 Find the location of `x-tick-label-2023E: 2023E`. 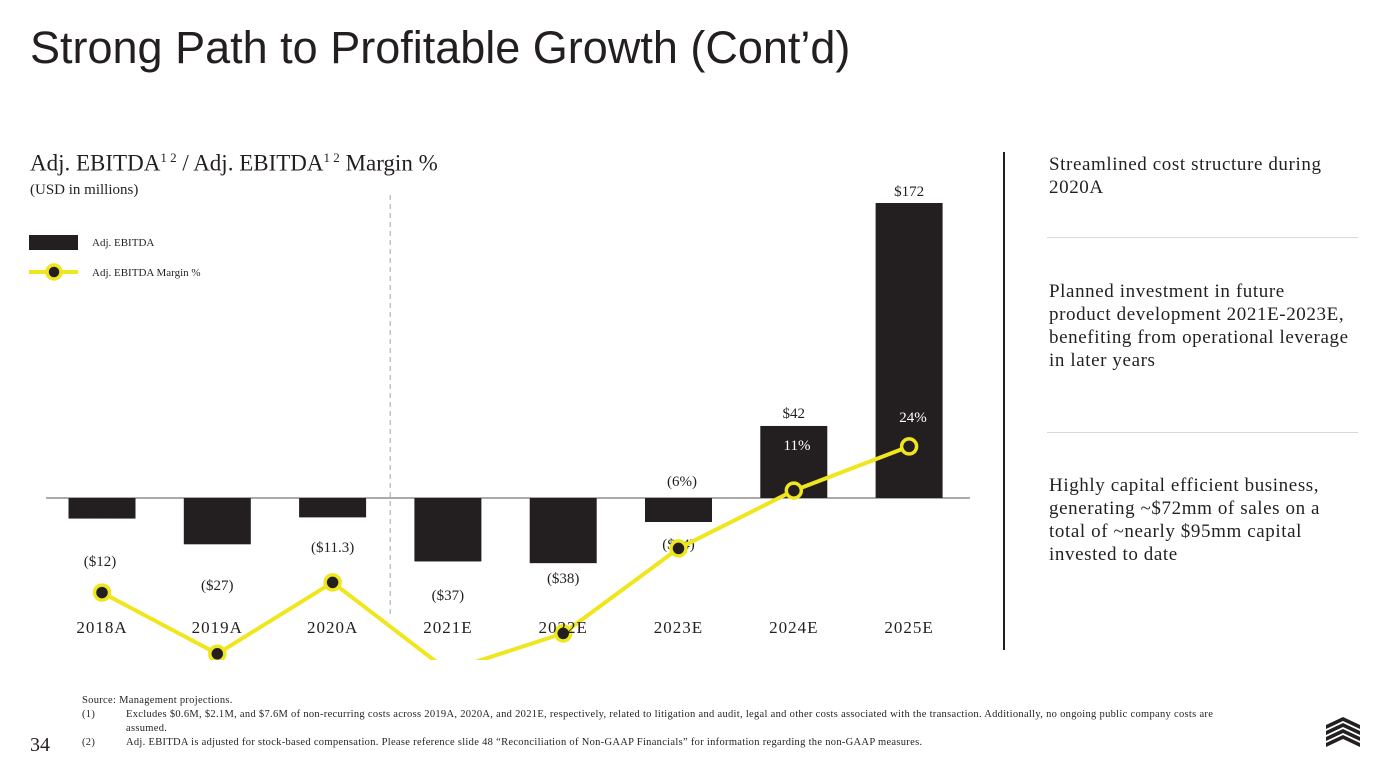

x-tick-label-2023E: 2023E is located at coordinates (678, 627).